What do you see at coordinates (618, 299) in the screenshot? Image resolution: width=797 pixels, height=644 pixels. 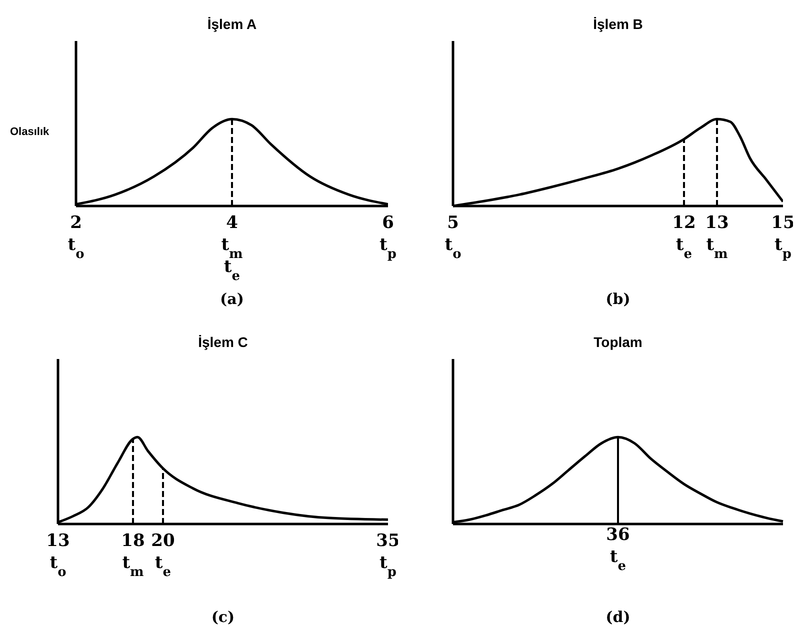 I see `x-axis-title: (b)` at bounding box center [618, 299].